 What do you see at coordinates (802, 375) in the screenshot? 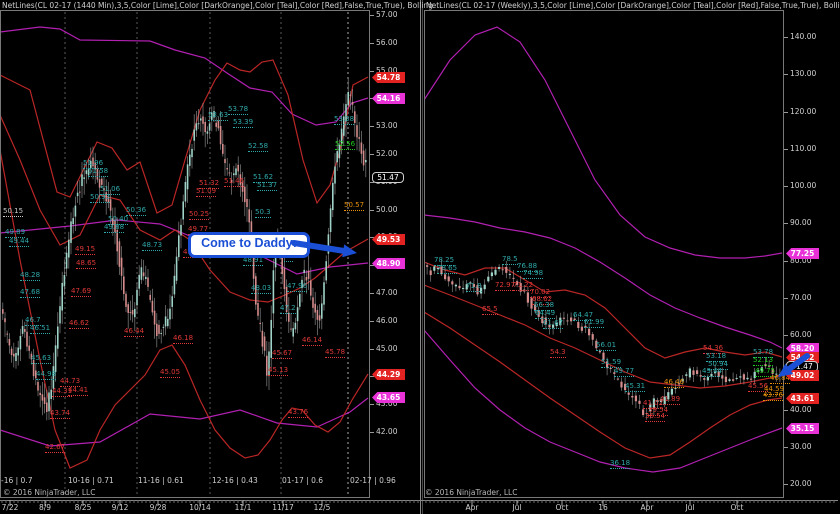
I see `indicator-price-badge: 49.02` at bounding box center [802, 375].